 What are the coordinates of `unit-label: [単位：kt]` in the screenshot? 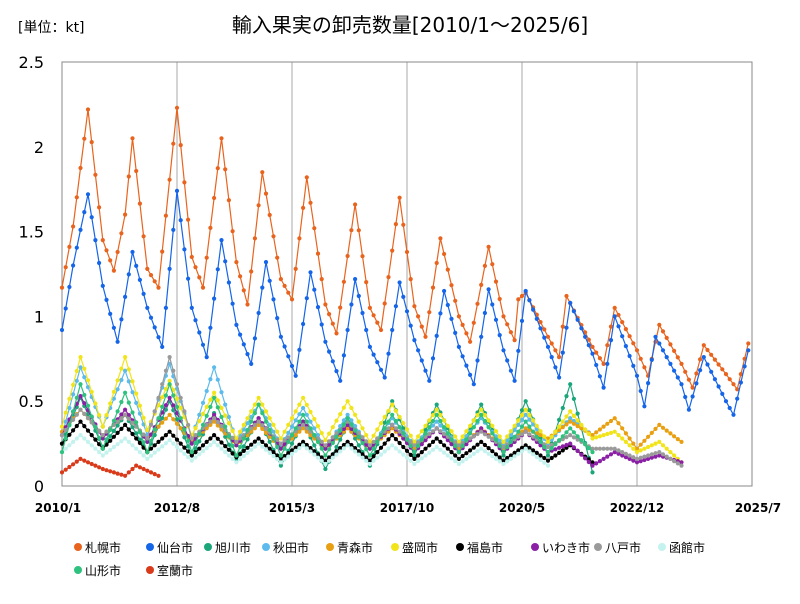 It's located at (51, 28).